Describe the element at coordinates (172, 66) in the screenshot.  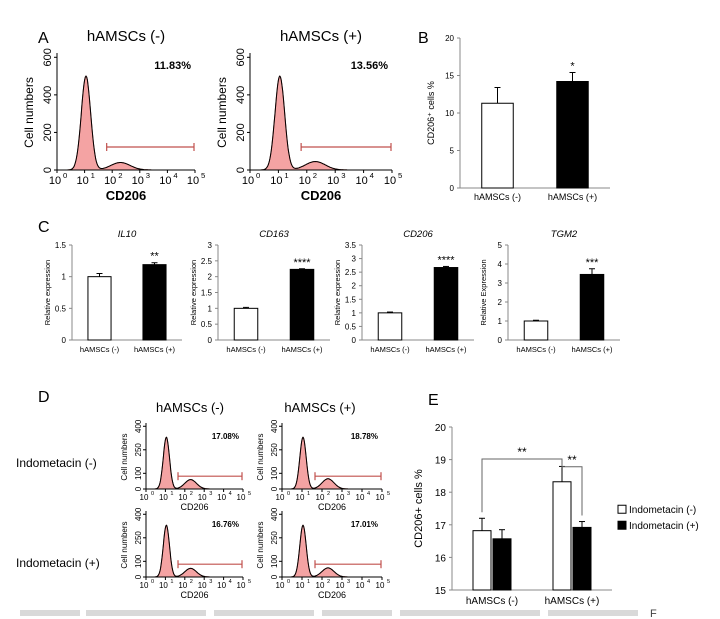
I see `percent-label: 11.83%` at that location.